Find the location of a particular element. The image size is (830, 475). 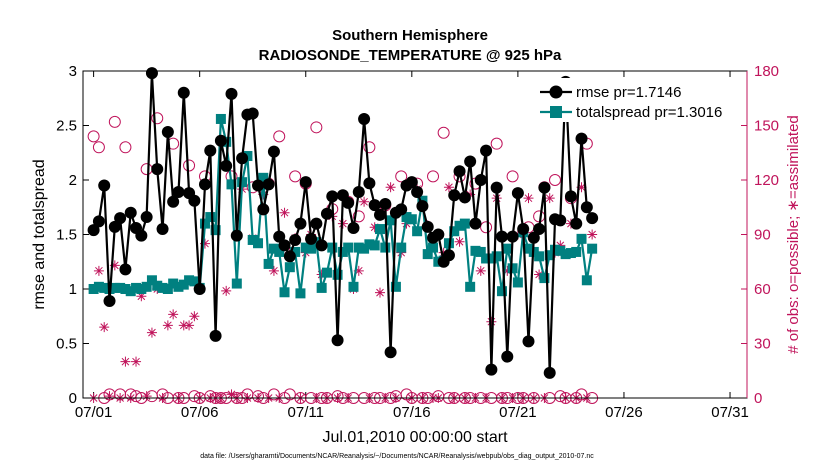

y-tick-label: 0.5 is located at coordinates (66, 344).